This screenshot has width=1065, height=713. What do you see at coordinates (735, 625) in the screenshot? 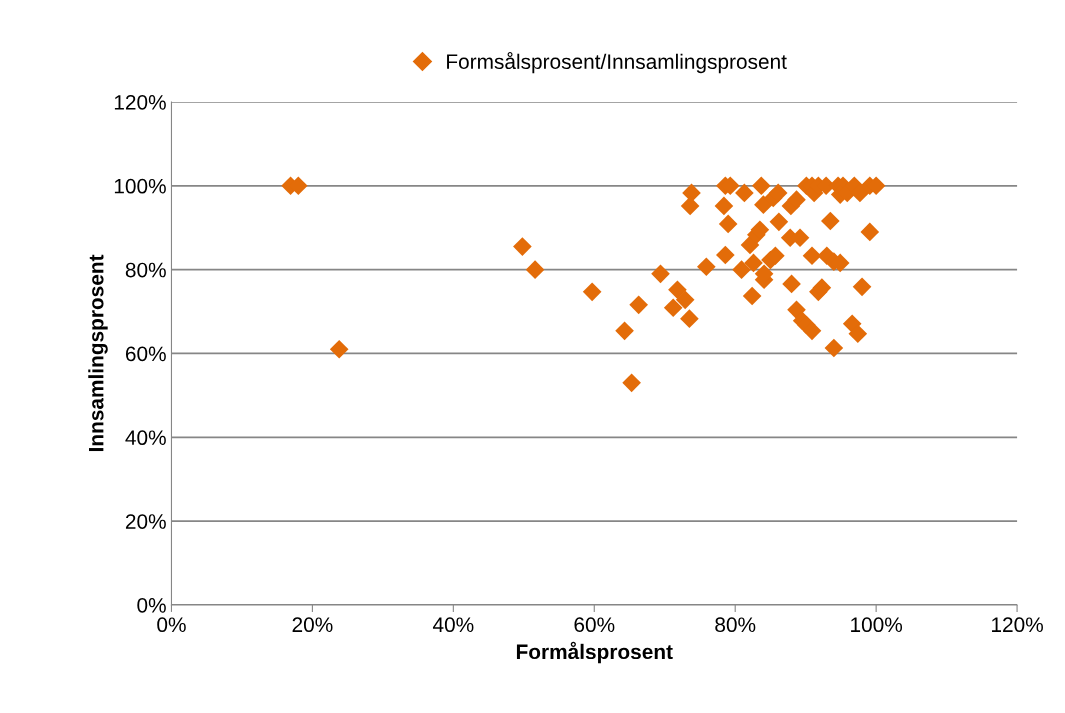
I see `x-tick-label: 80%` at bounding box center [735, 625].